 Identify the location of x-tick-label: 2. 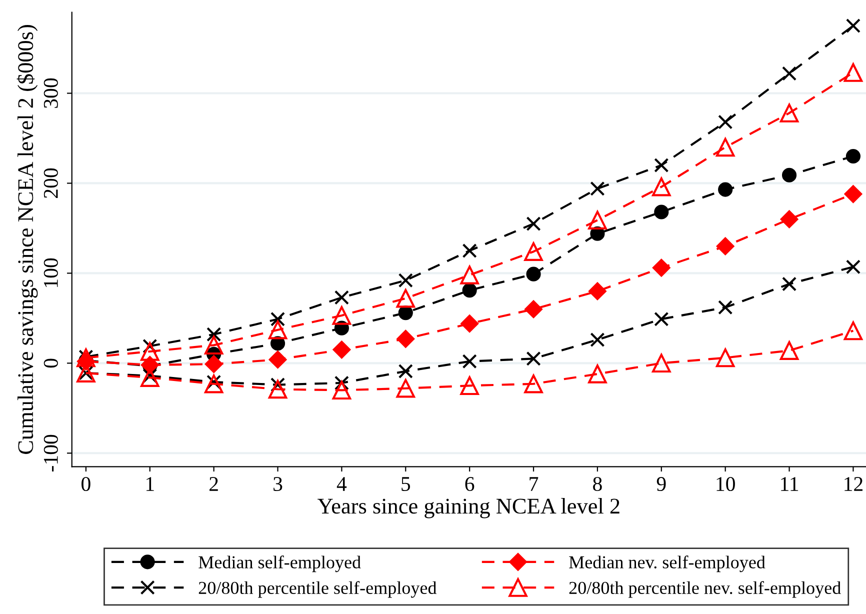
(214, 484).